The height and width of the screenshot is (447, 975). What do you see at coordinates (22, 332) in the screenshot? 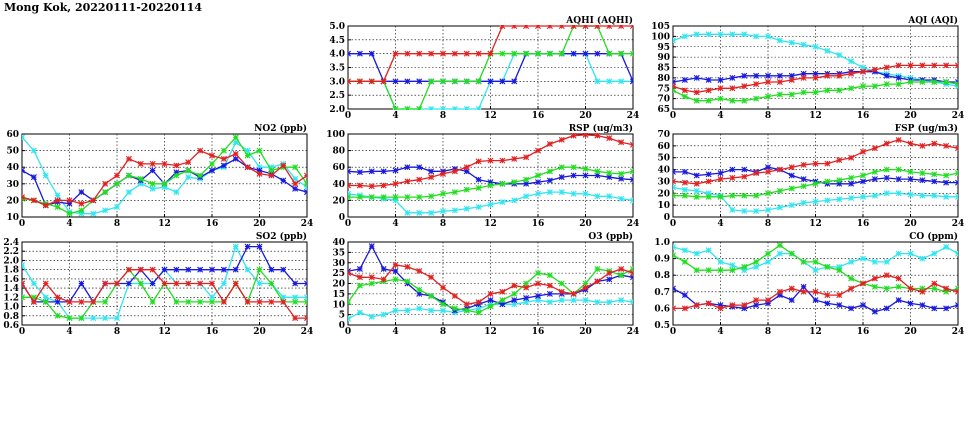
I see `x-tick-label: 0` at bounding box center [22, 332].